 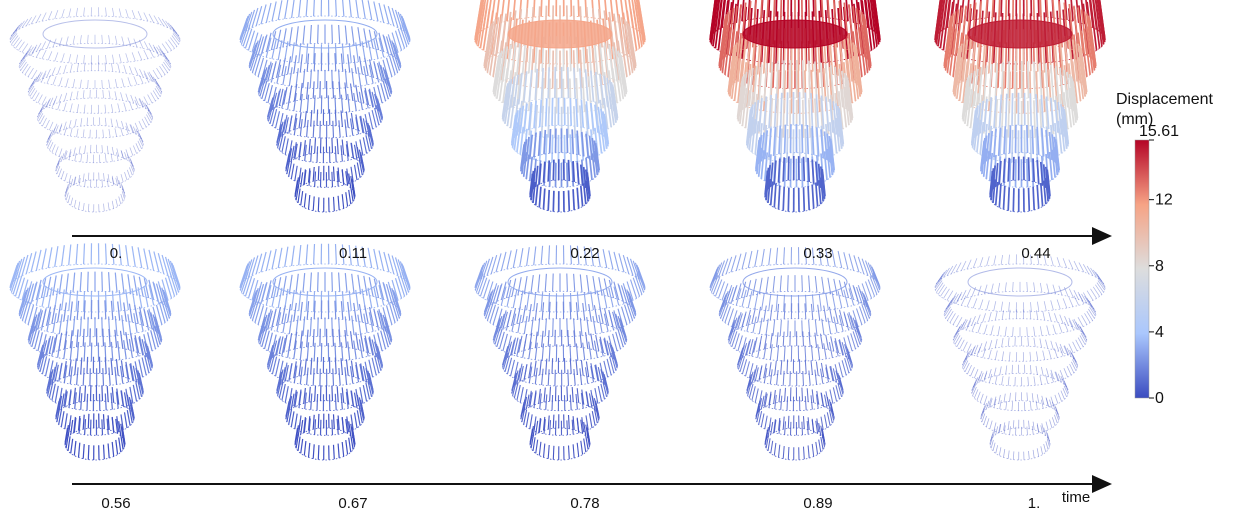 What do you see at coordinates (116, 253) in the screenshot?
I see `time-label-0: 0.` at bounding box center [116, 253].